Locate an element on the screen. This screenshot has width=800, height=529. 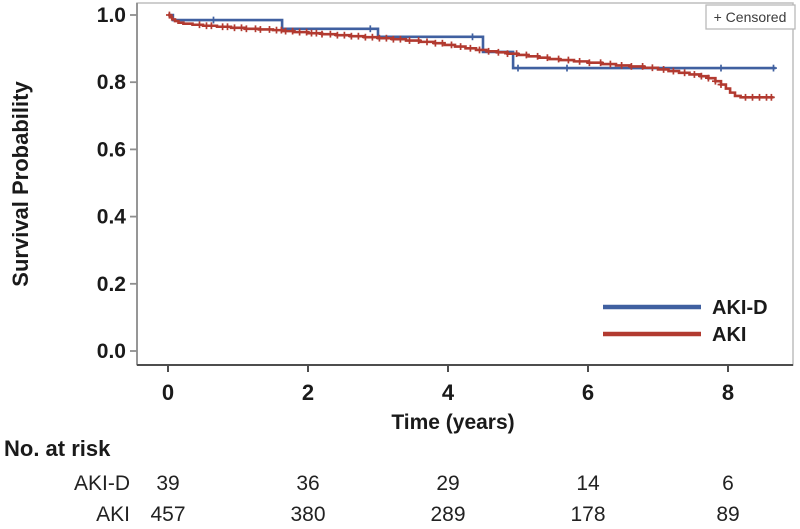
censored-legend: + Censored is located at coordinates (750, 17).